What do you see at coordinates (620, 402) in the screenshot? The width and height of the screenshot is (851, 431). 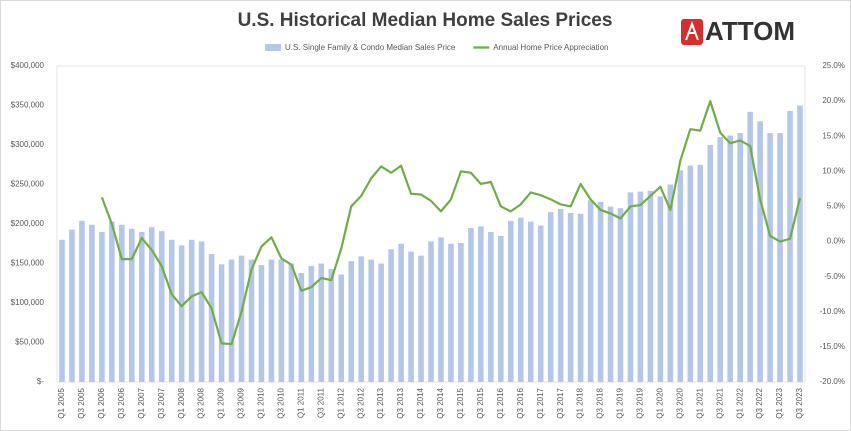 I see `x-tick-label: Q1 2019` at bounding box center [620, 402].